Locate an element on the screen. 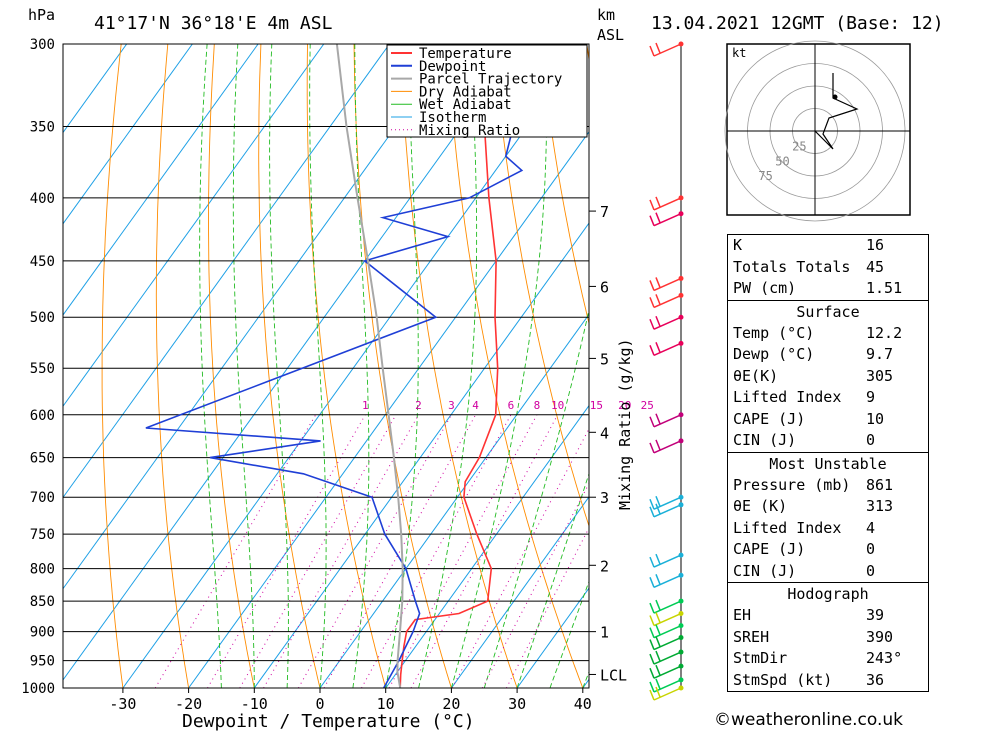 The width and height of the screenshot is (1000, 733). pressure-tick-label: 400 is located at coordinates (42, 199).